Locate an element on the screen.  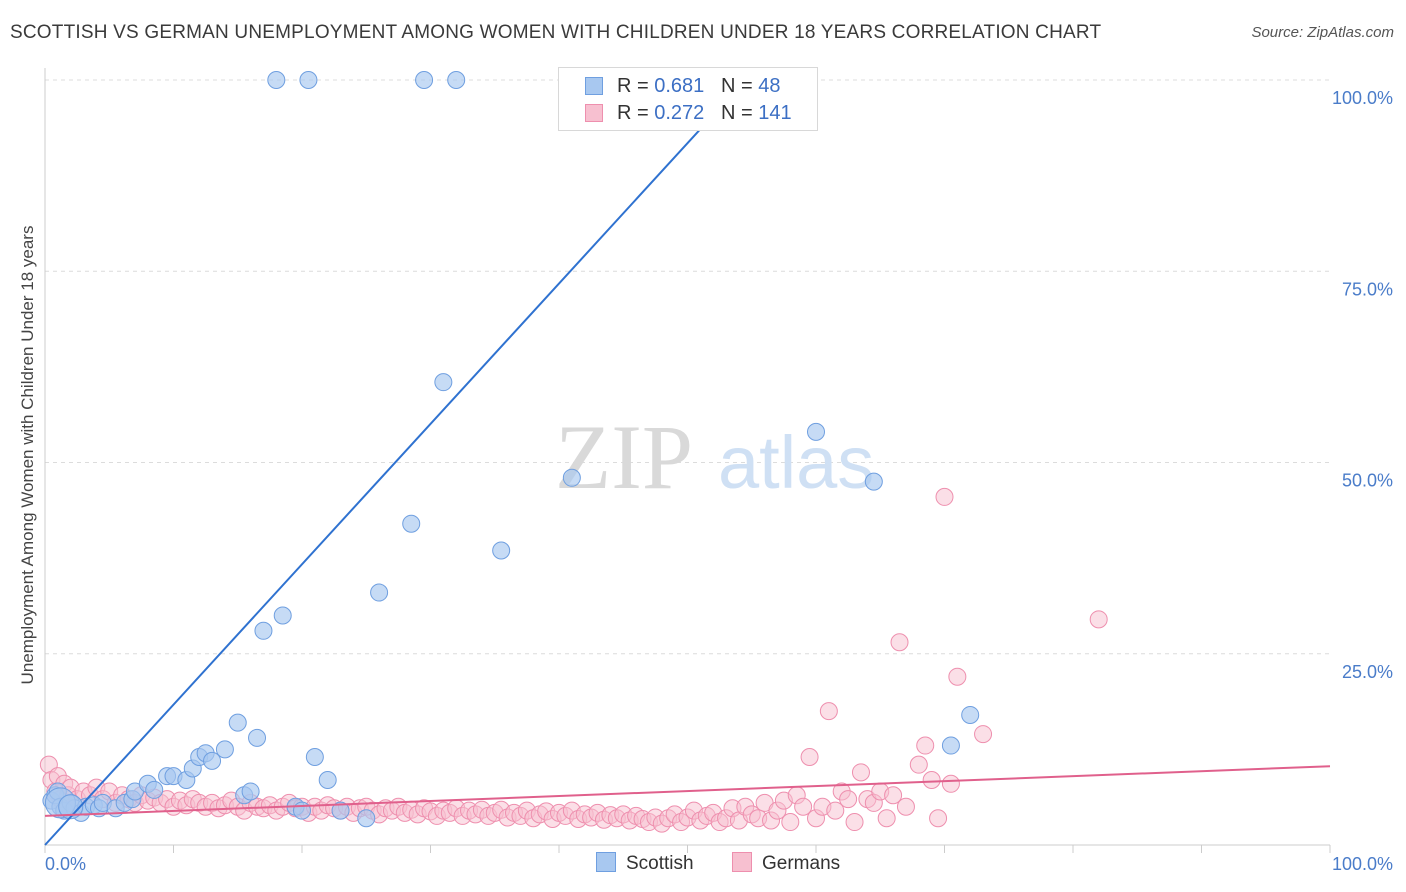
y-tick-label: 50.0% is located at coordinates (1367, 481).